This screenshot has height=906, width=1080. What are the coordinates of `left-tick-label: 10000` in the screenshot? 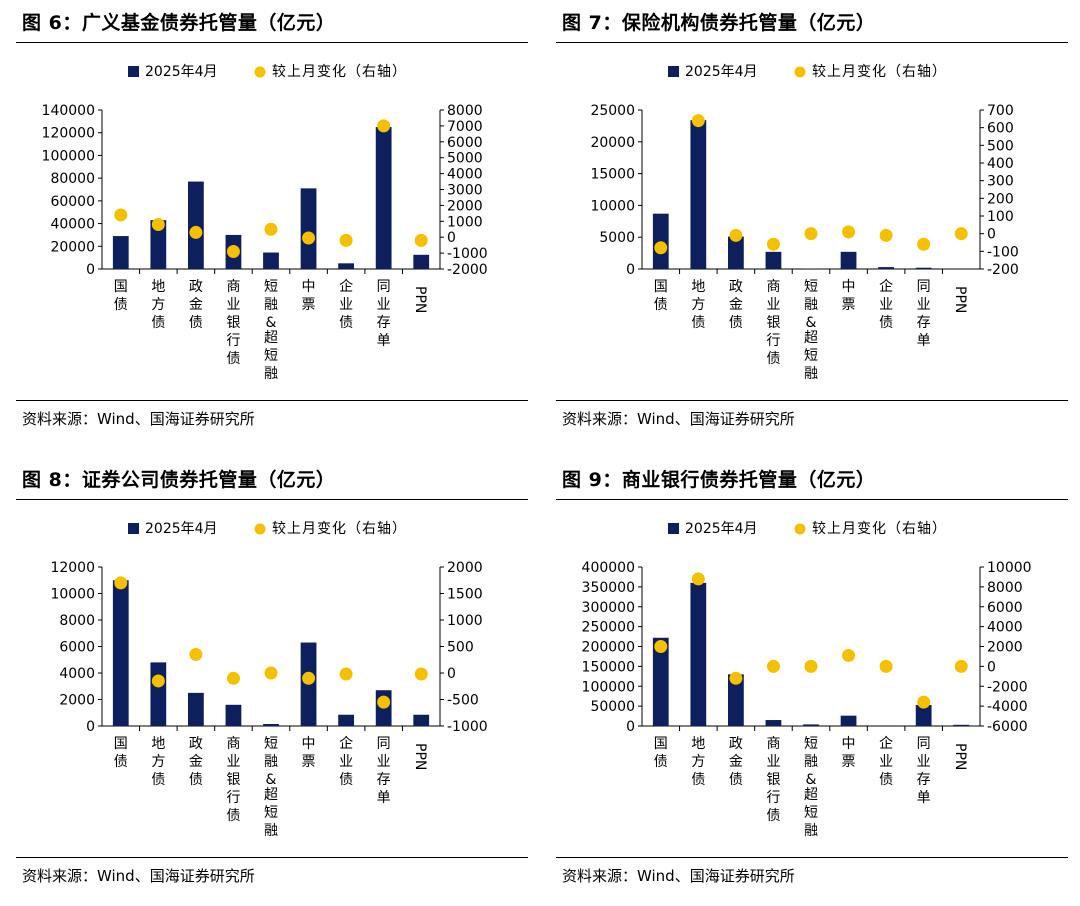 It's located at (612, 206).